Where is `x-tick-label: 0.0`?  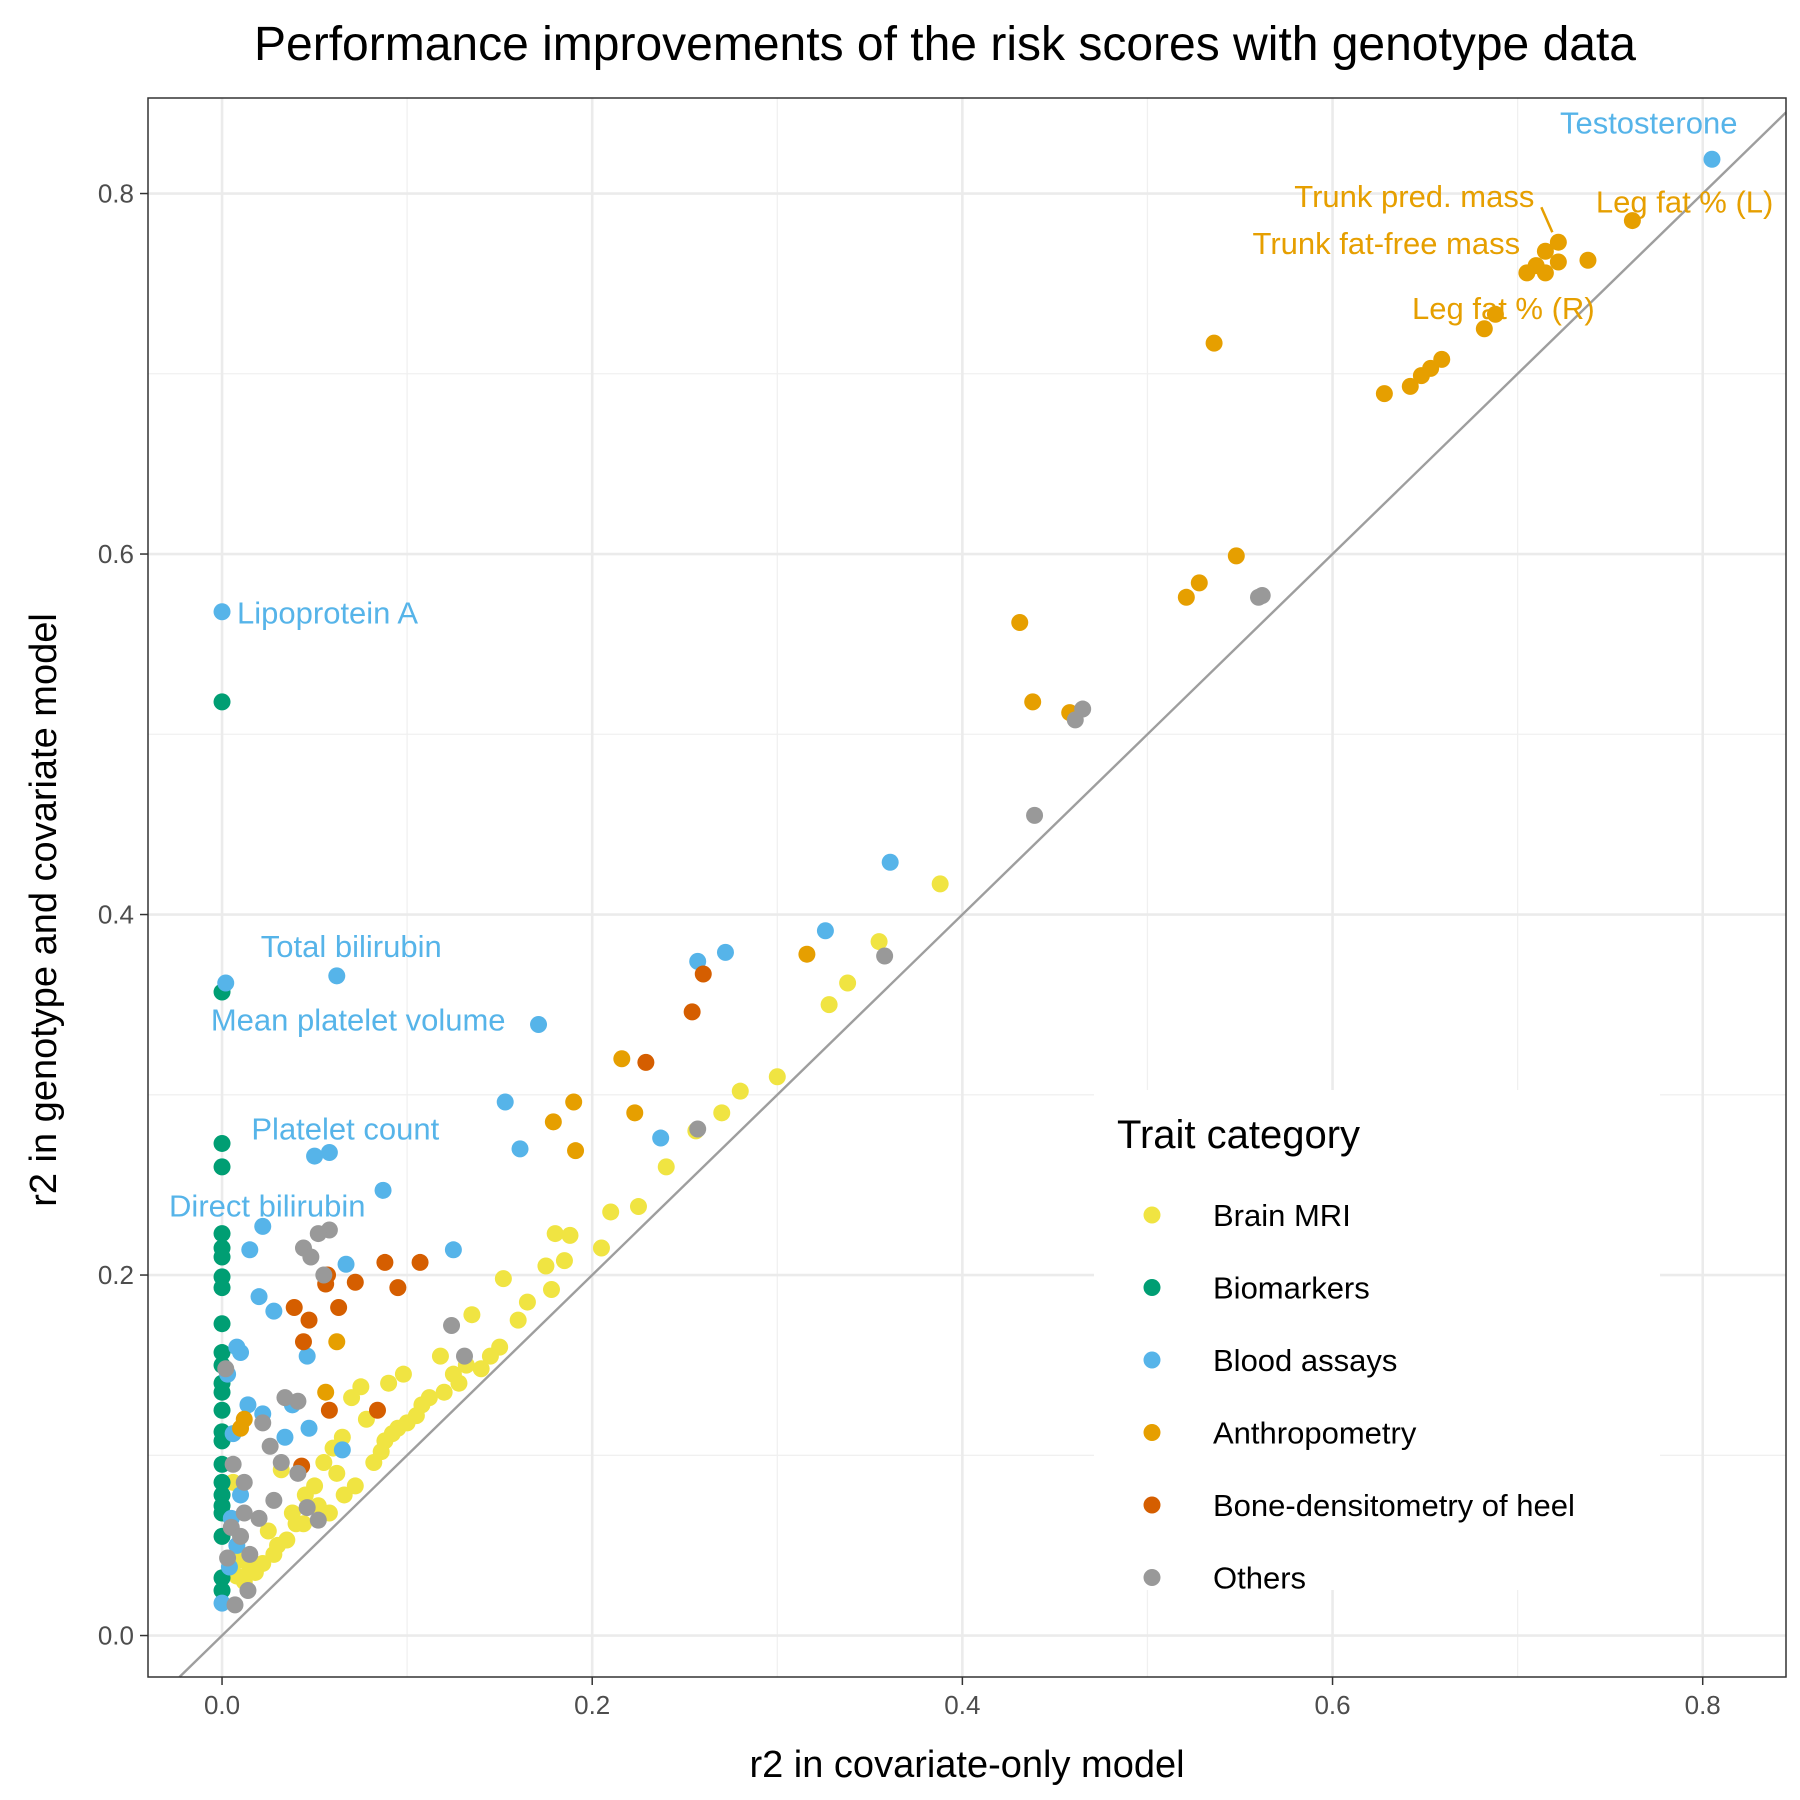
x-tick-label: 0.0 is located at coordinates (222, 1705).